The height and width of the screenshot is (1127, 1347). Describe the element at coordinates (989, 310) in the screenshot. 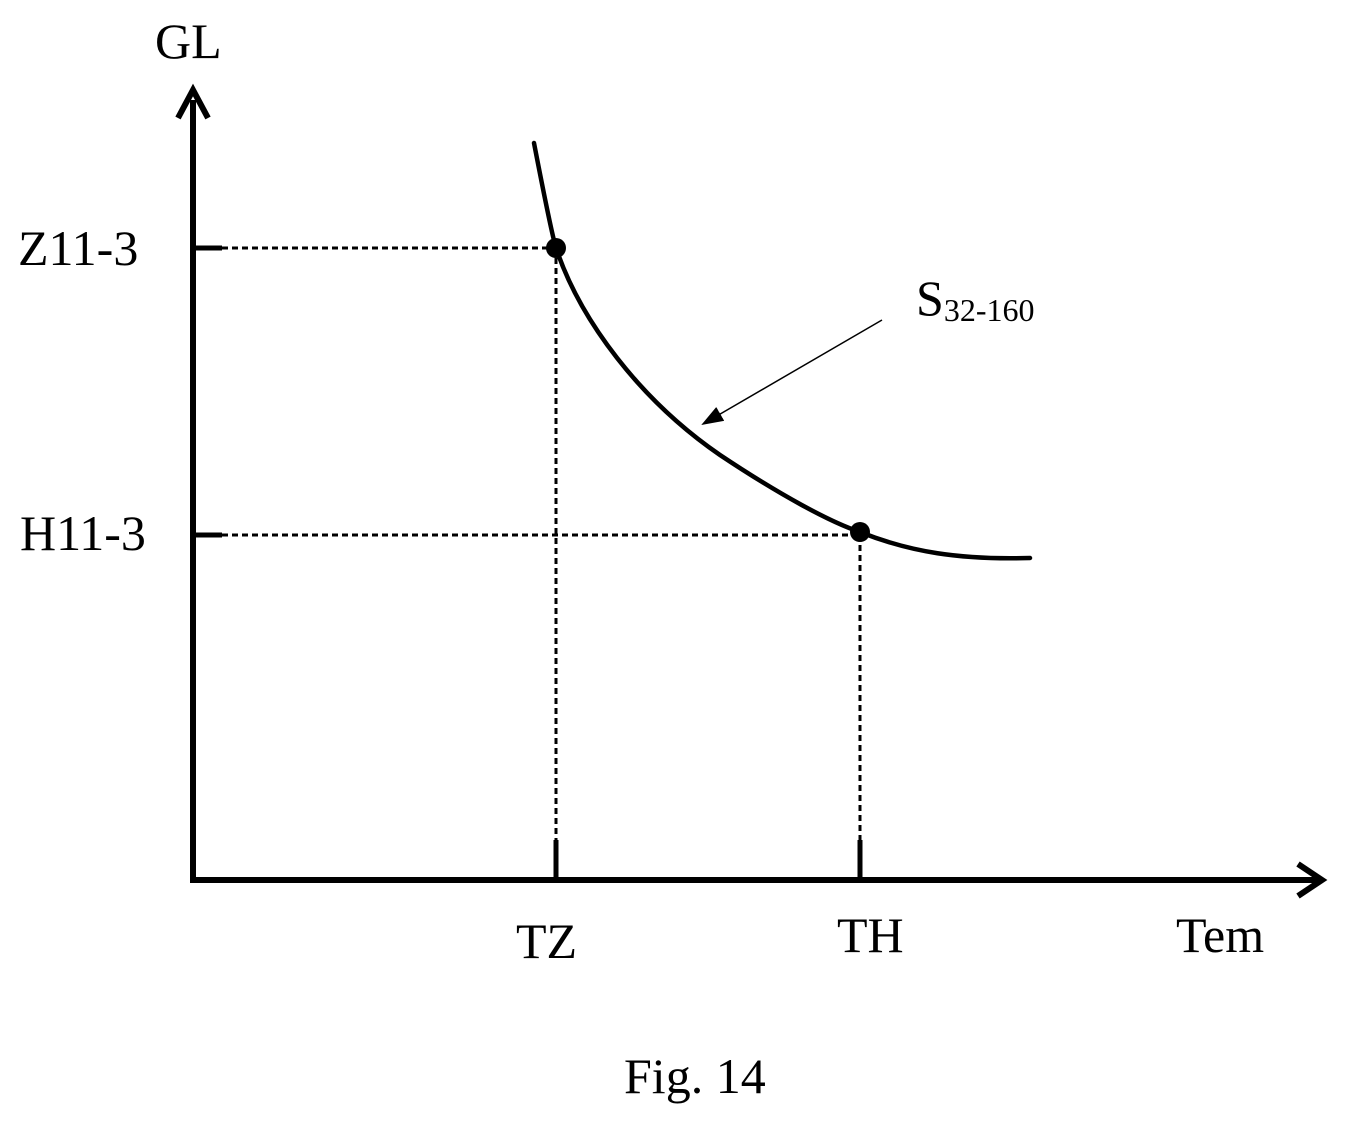

I see `curve-label-subscript: 32-160` at that location.